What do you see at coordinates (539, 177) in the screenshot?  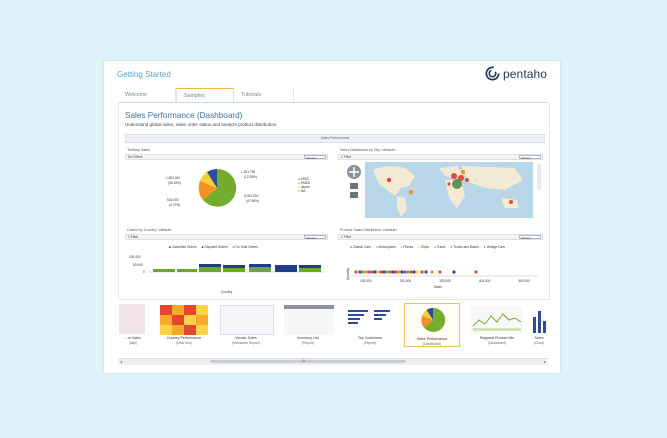 I see `map-scrollbar` at bounding box center [539, 177].